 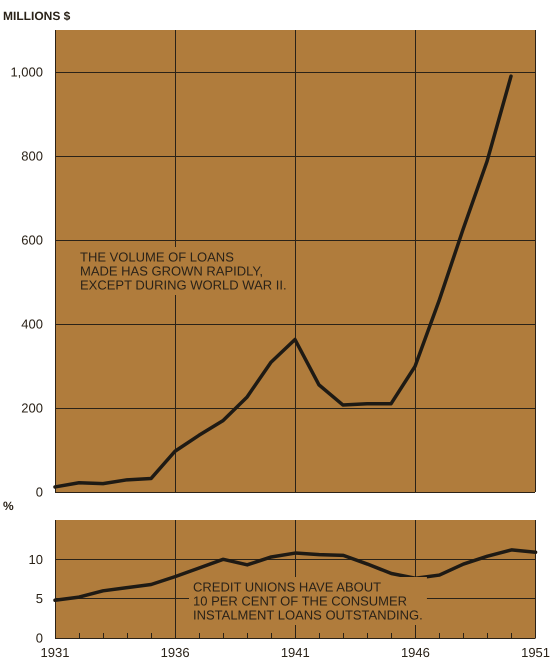 What do you see at coordinates (175, 652) in the screenshot?
I see `x-tick-label: 1936` at bounding box center [175, 652].